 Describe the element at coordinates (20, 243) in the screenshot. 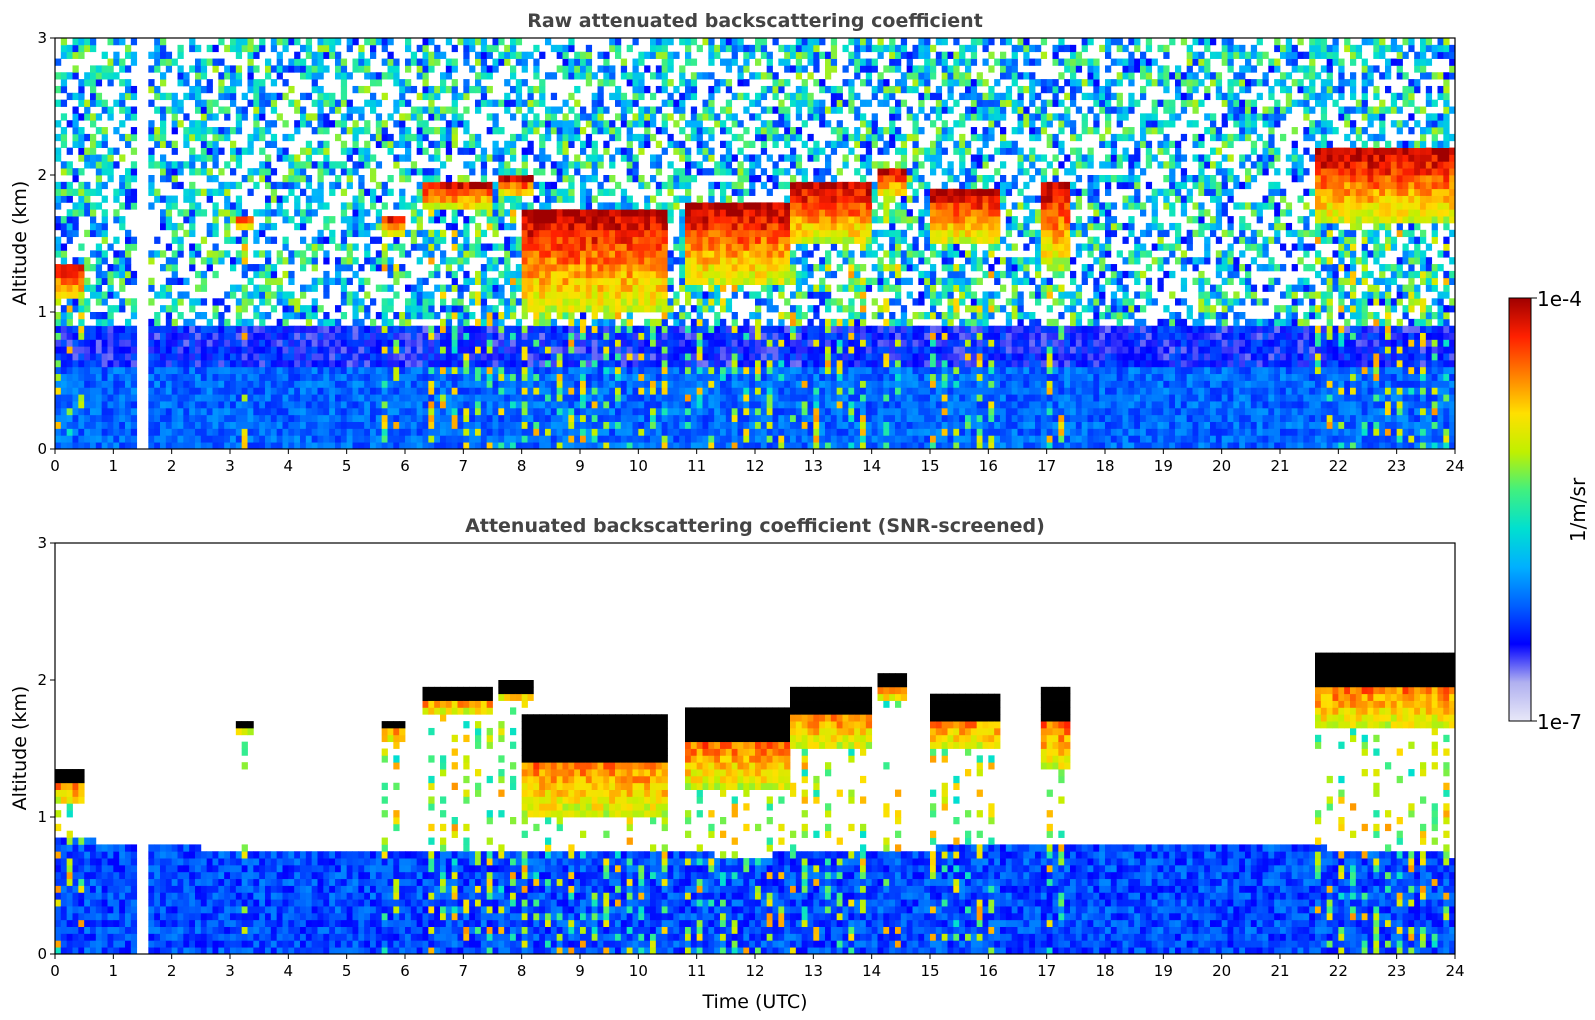

I see `panel-raw-ylabel: Altitude (km)` at that location.